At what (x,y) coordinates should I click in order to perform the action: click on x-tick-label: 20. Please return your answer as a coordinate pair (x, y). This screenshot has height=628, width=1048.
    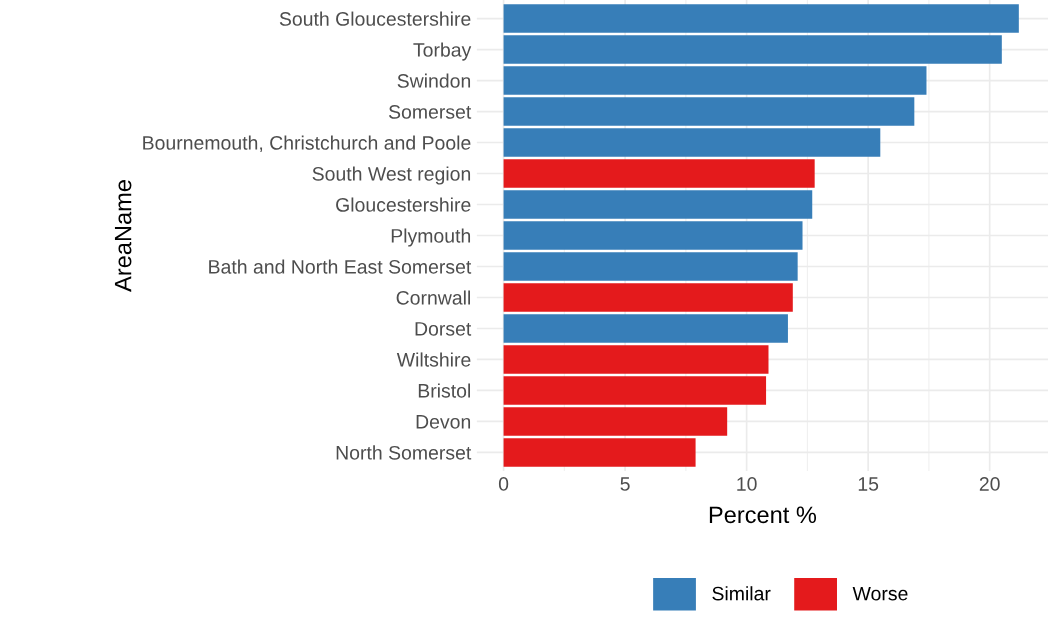
    Looking at the image, I should click on (989, 484).